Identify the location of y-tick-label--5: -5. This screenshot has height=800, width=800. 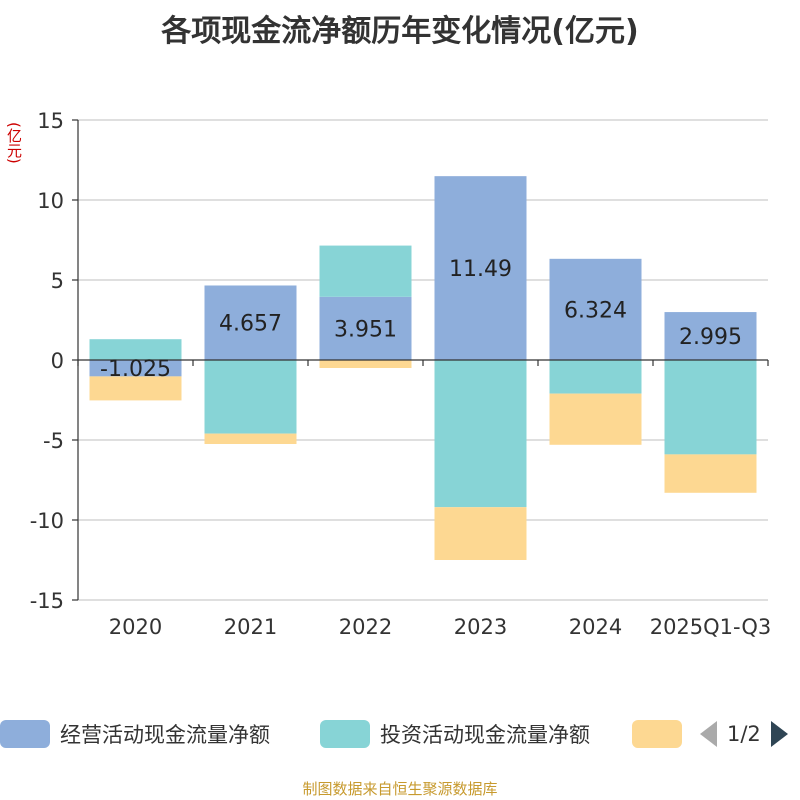
(53, 441).